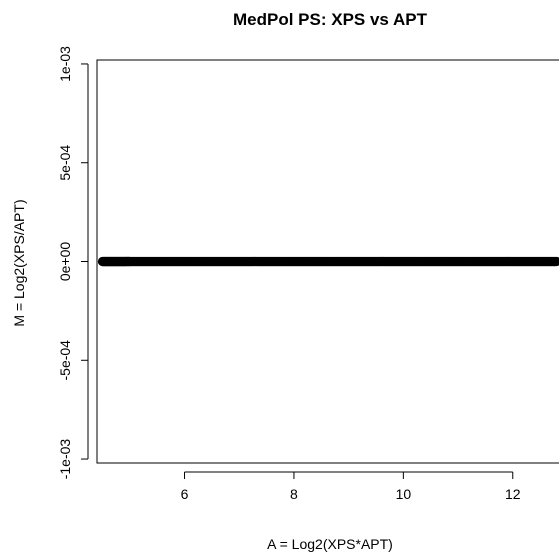 Image resolution: width=559 pixels, height=559 pixels. I want to click on y-tick-label: -1e-03, so click(65, 459).